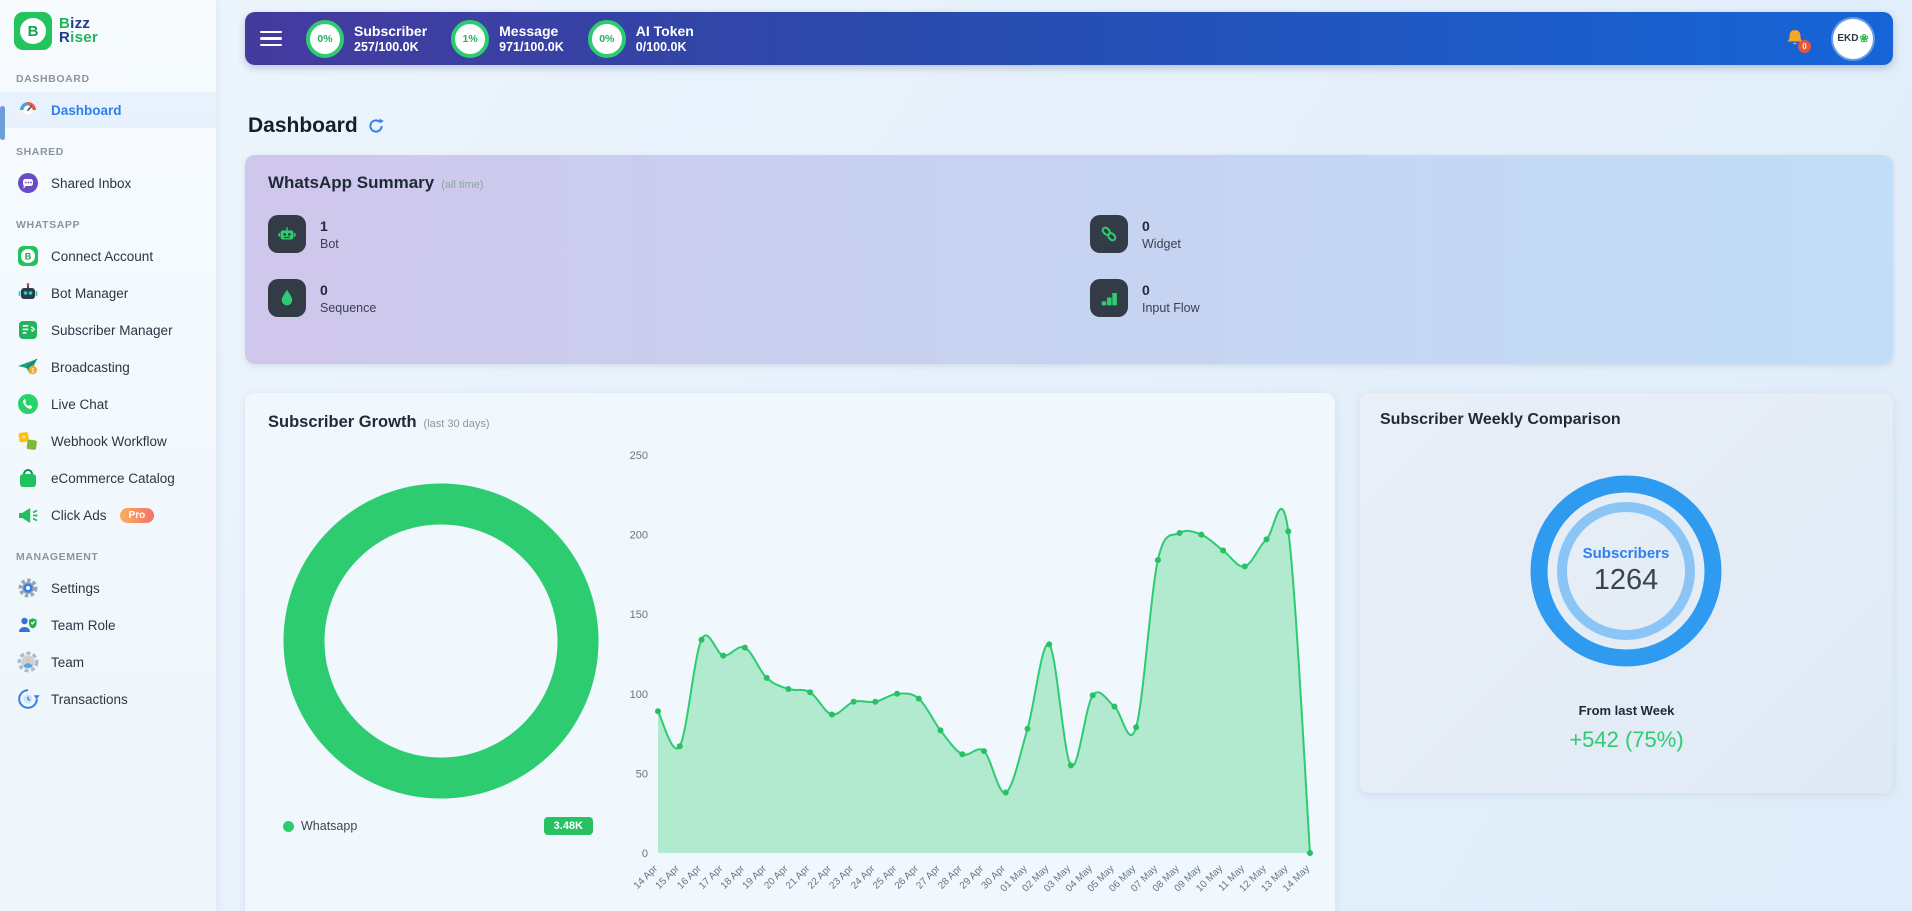 The height and width of the screenshot is (911, 1912). Describe the element at coordinates (329, 826) in the screenshot. I see `legend-label-whatsapp: Whatsapp` at that location.